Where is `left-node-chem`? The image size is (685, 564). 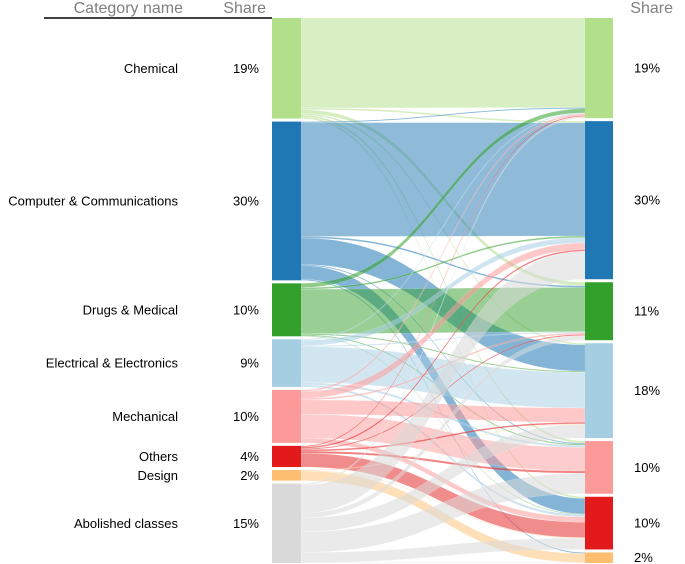 left-node-chem is located at coordinates (286, 68).